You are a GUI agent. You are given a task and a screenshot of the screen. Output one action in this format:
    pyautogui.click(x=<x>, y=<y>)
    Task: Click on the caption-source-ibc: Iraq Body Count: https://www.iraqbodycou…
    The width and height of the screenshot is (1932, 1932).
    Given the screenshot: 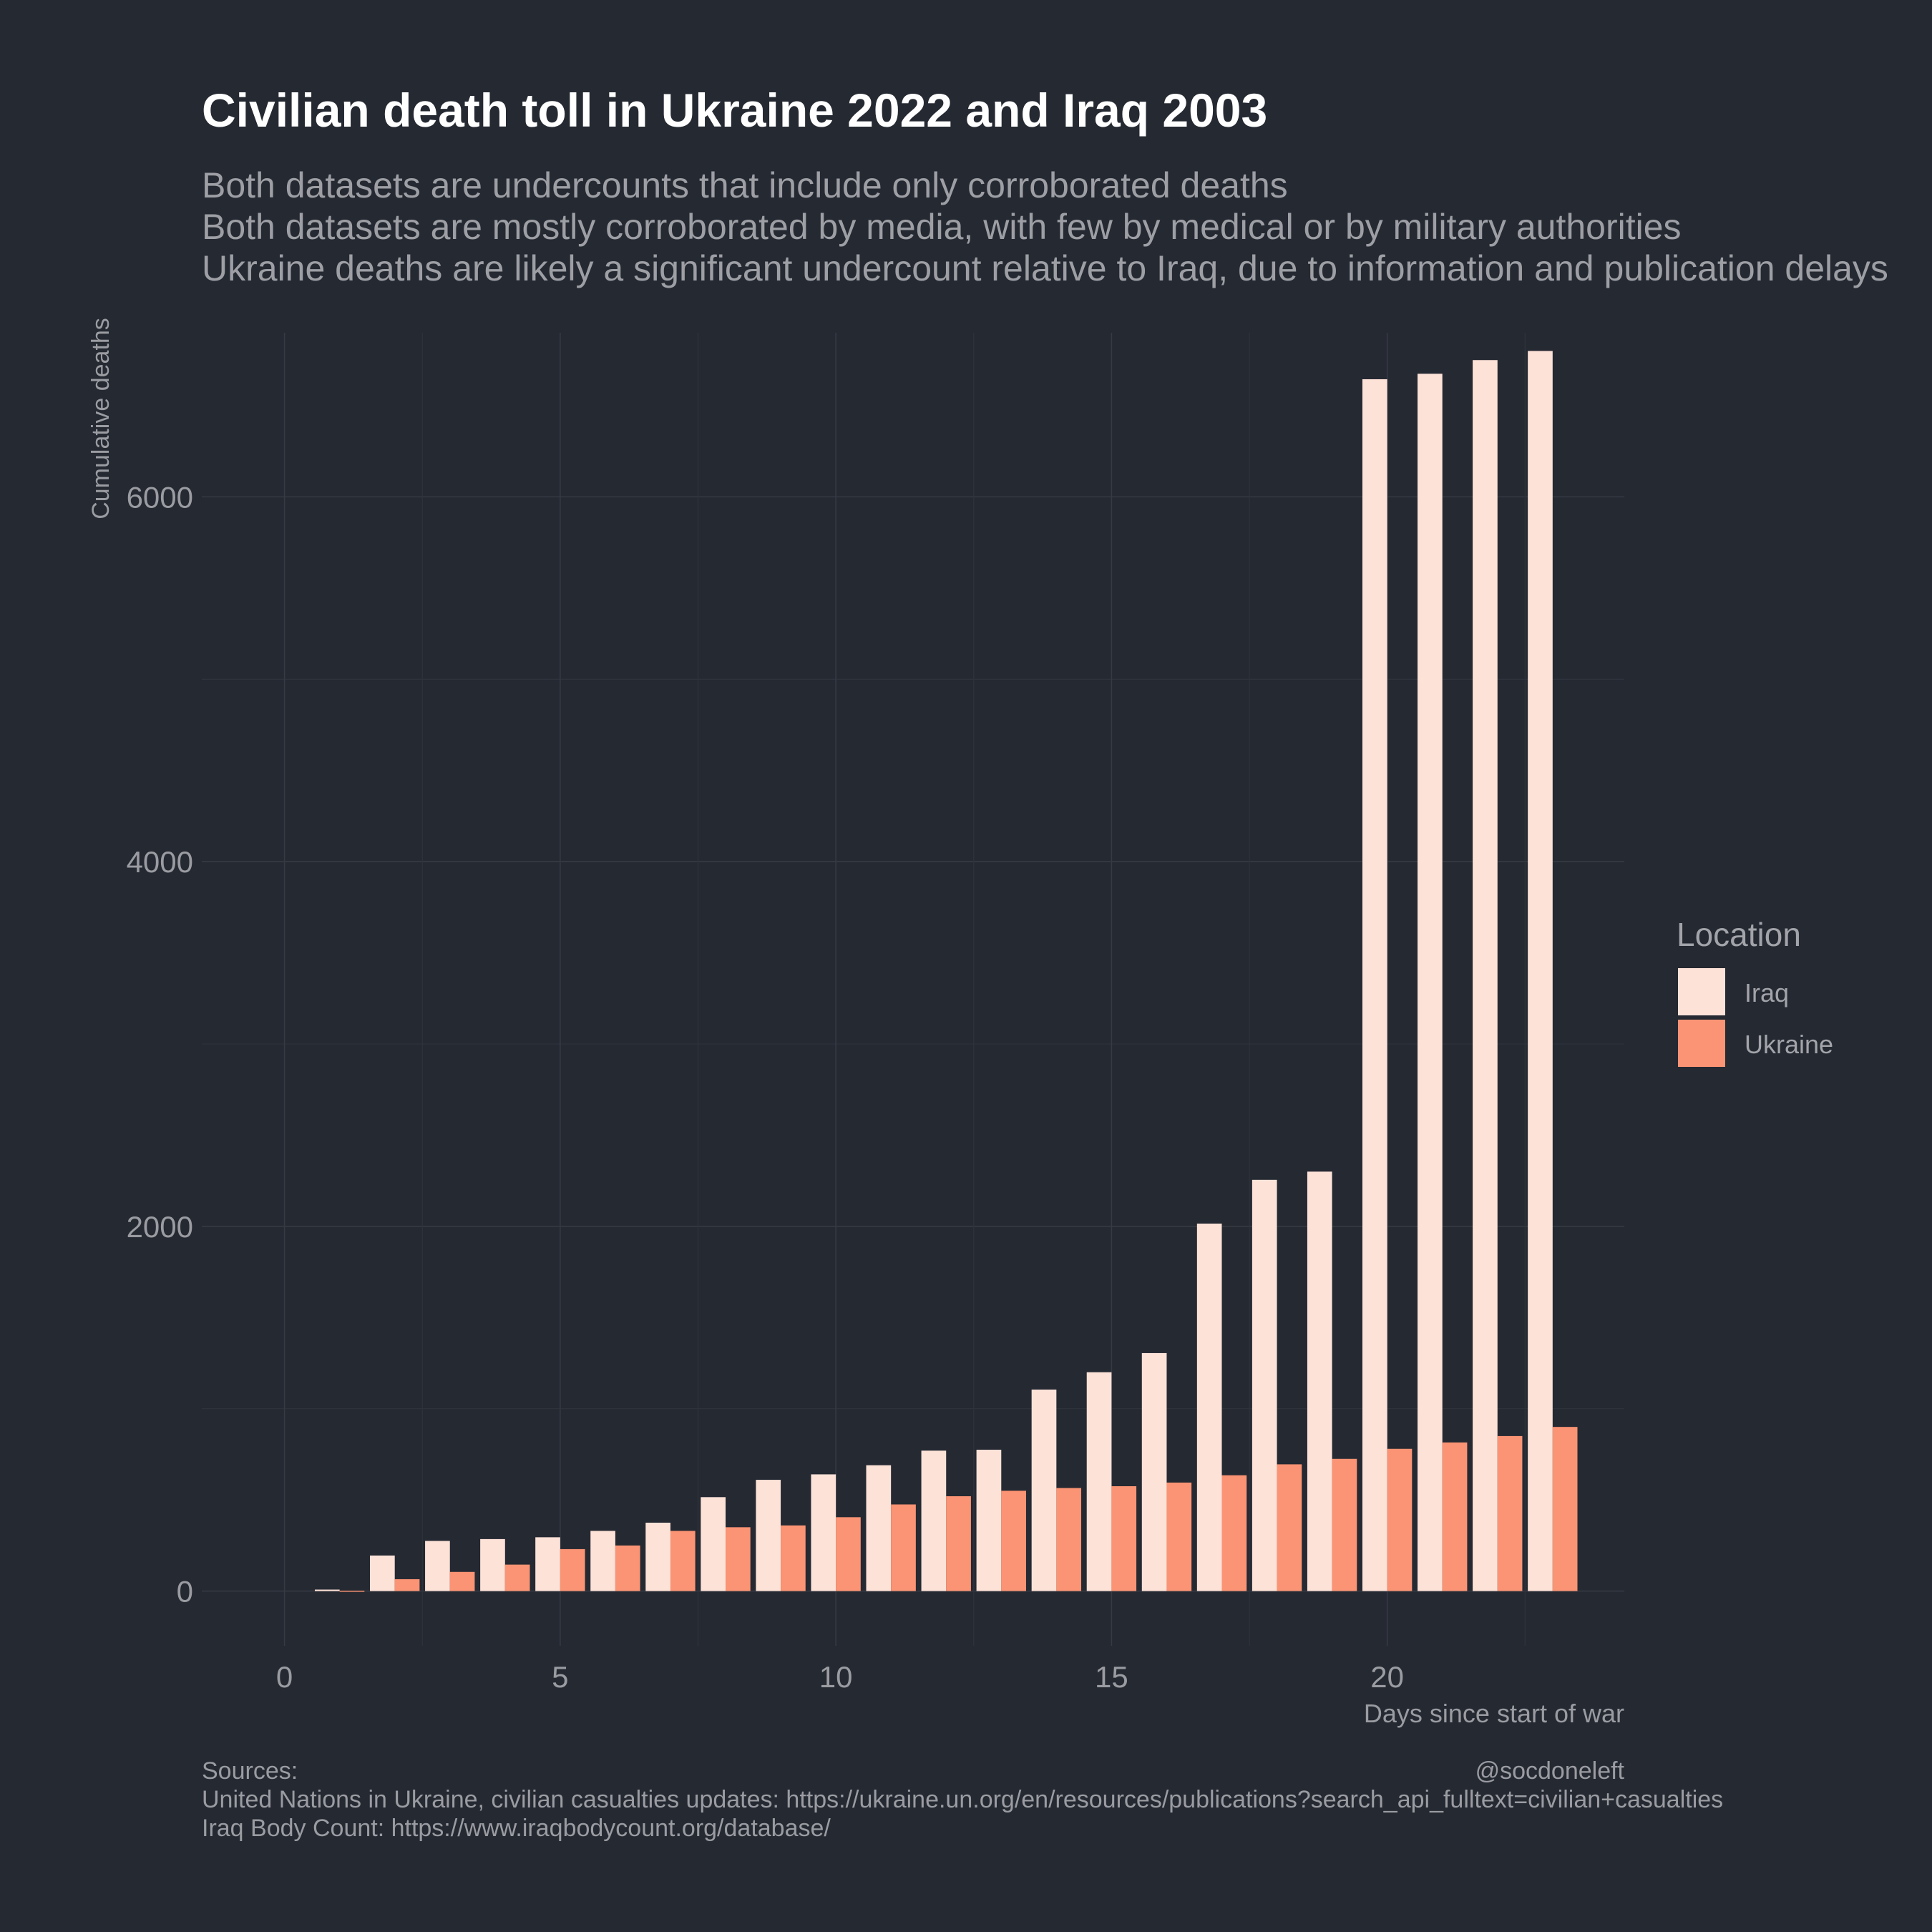 What is the action you would take?
    pyautogui.click(x=516, y=1828)
    